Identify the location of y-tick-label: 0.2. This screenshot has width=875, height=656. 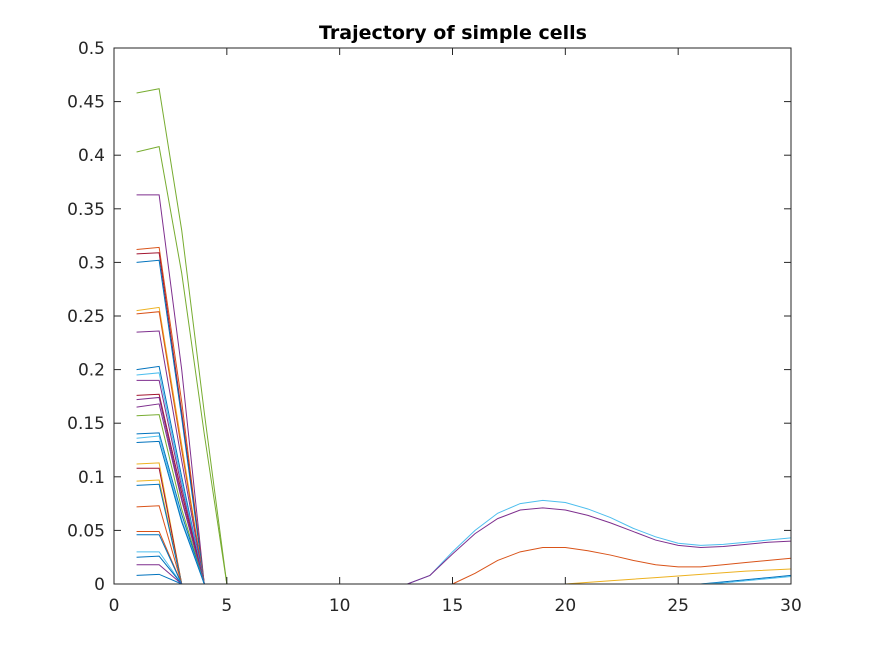
(91, 371).